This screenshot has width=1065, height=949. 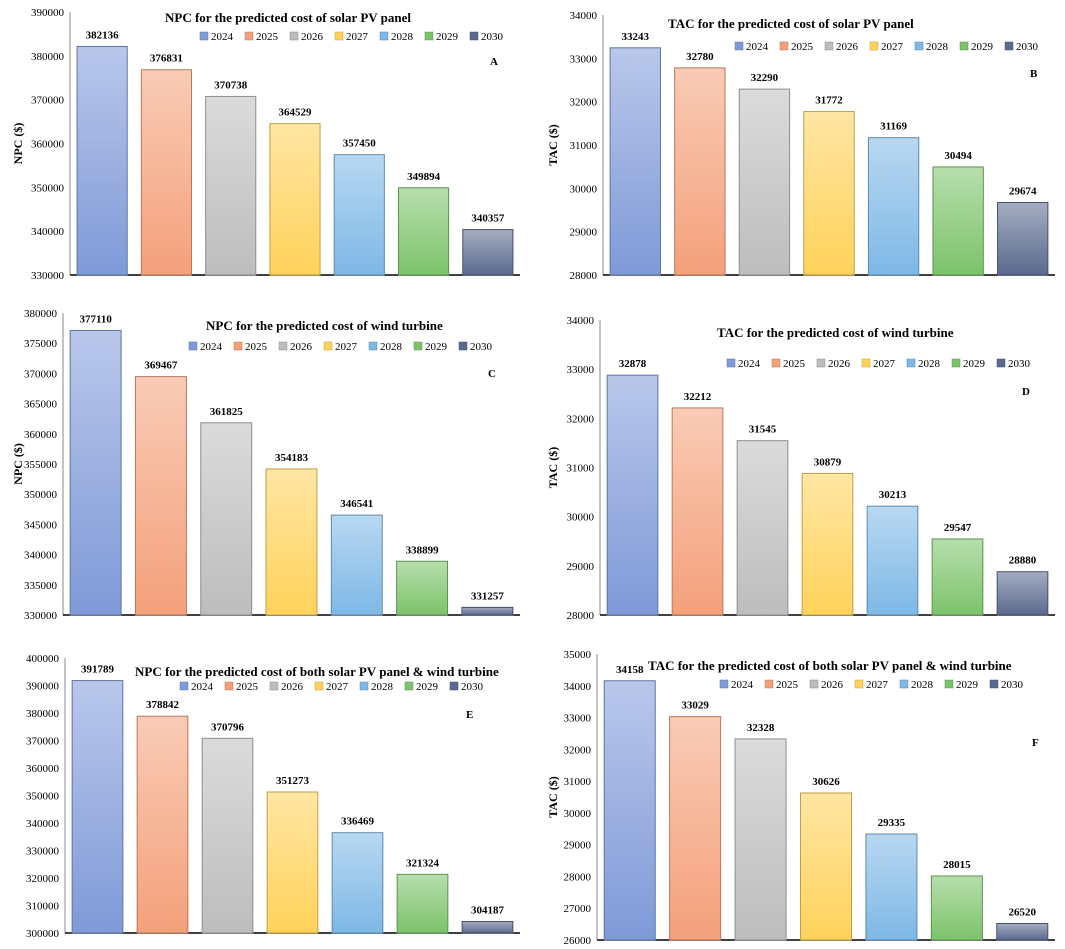 I want to click on legend-swatch-2025, so click(x=249, y=36).